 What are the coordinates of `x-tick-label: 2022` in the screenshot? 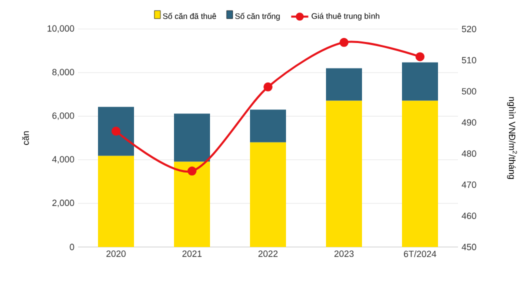 It's located at (268, 253).